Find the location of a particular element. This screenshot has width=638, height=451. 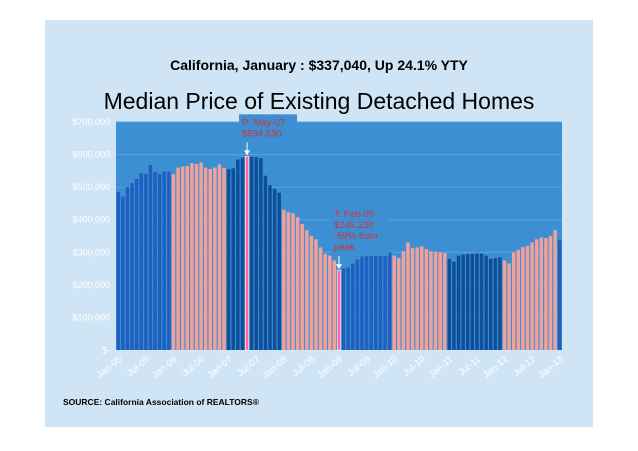

annotation-text: -59% from is located at coordinates (356, 236).